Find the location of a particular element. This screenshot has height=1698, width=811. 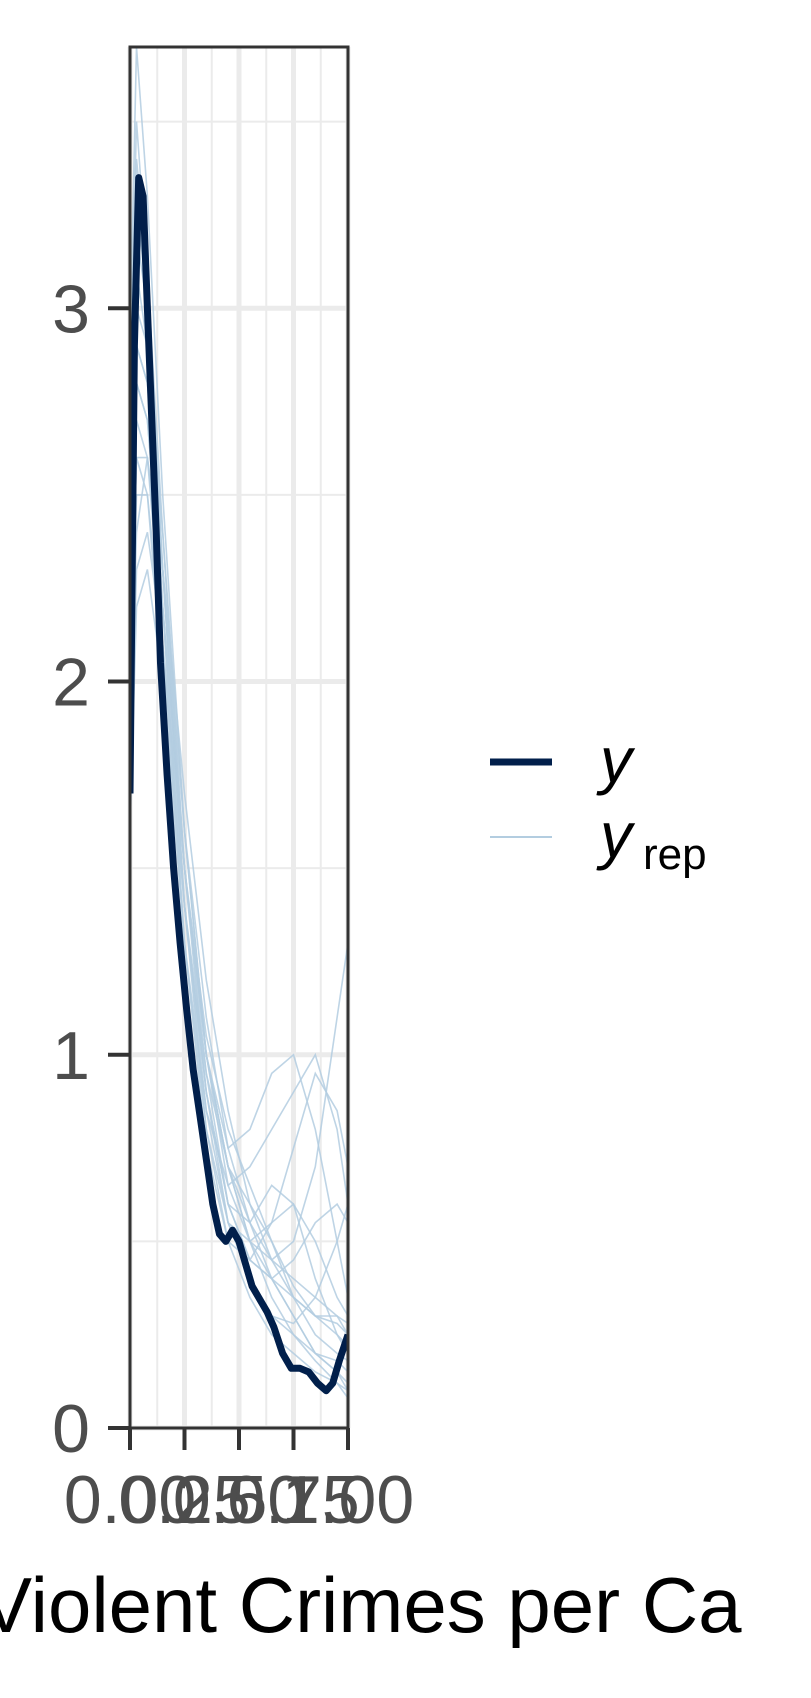

legend-label-yrep: y is located at coordinates (616, 835).